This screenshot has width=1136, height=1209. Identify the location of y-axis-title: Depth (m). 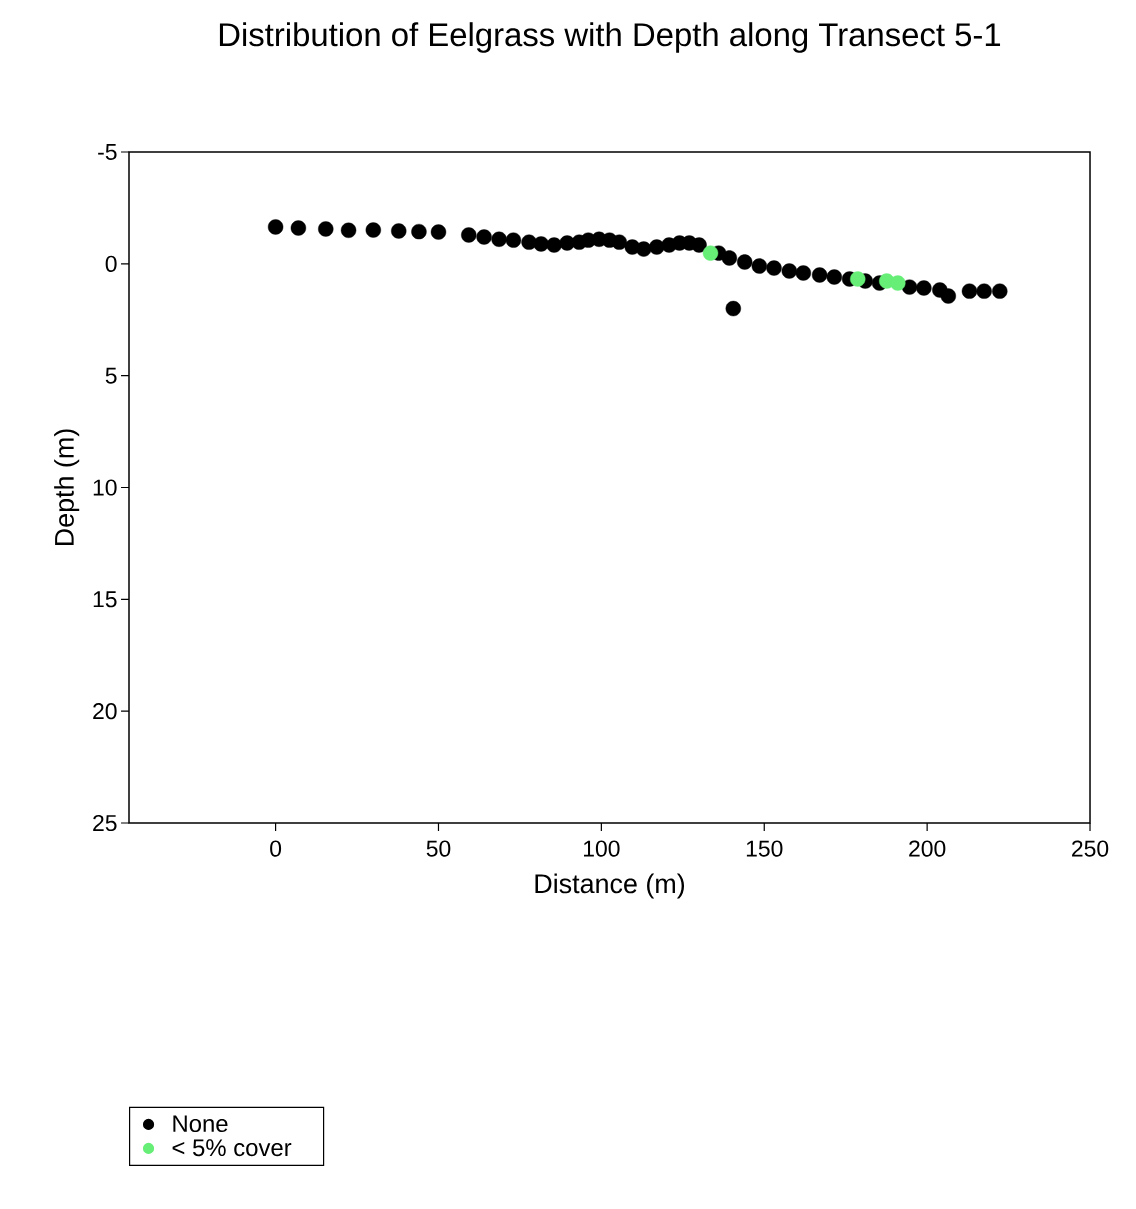
(67, 487).